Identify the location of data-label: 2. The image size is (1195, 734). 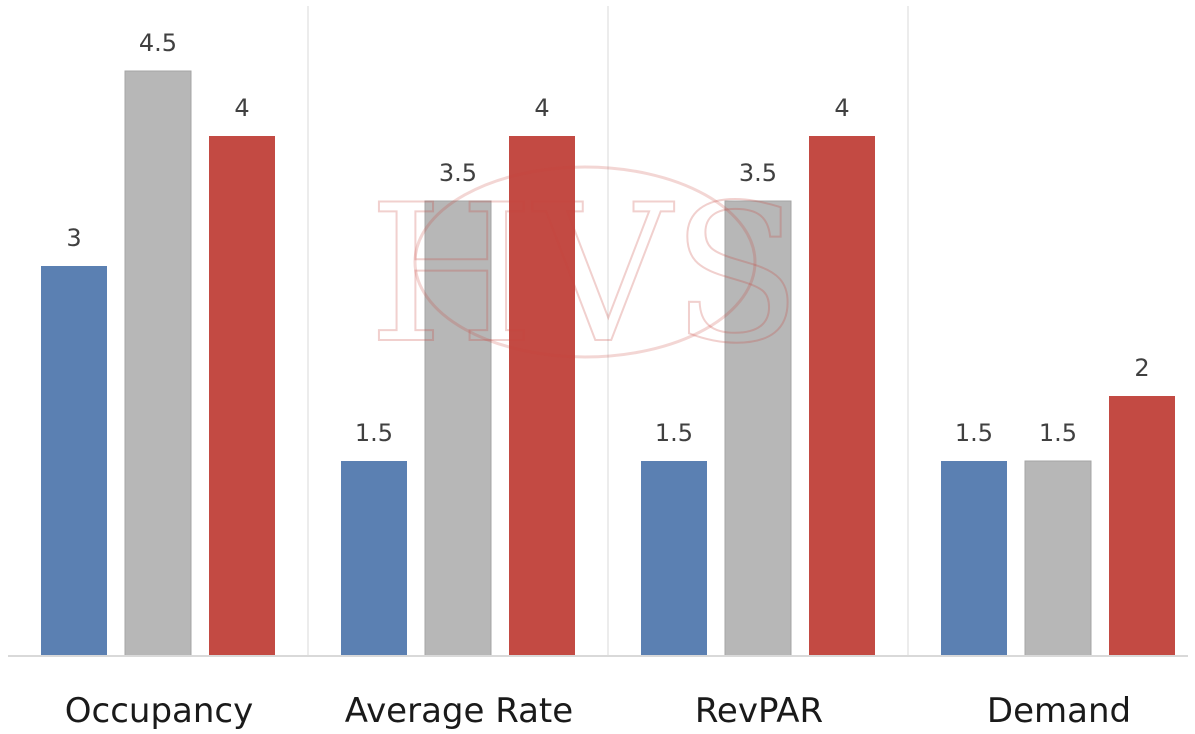
(1141, 368).